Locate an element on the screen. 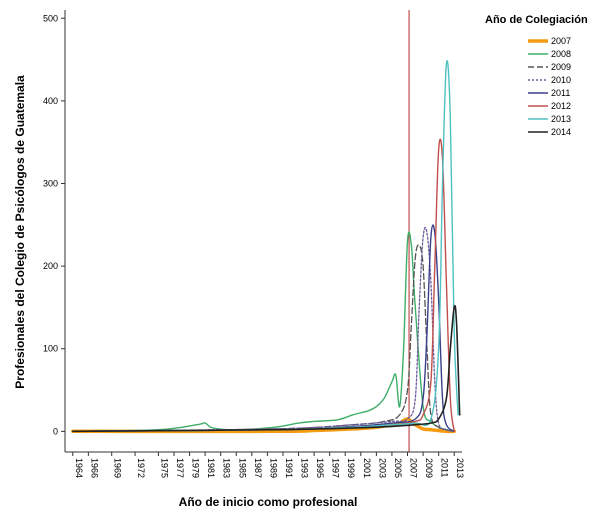 The image size is (616, 514). legend-label-2012: 2012 is located at coordinates (561, 106).